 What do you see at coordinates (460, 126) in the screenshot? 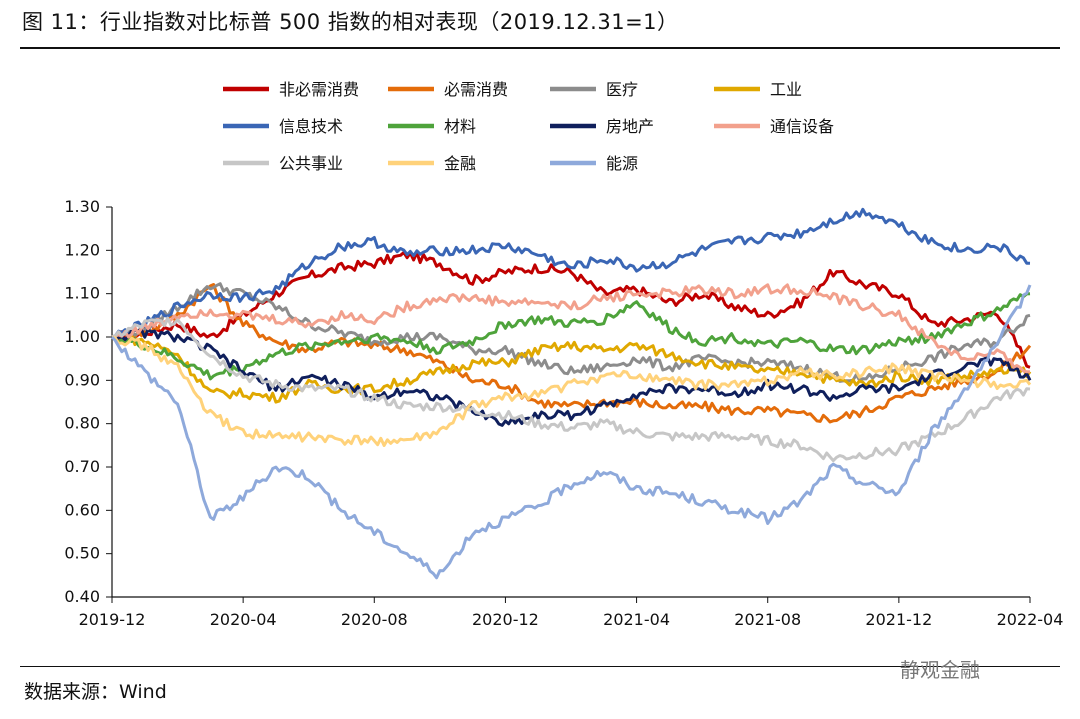
I see `legend-label-5: 材料` at bounding box center [460, 126].